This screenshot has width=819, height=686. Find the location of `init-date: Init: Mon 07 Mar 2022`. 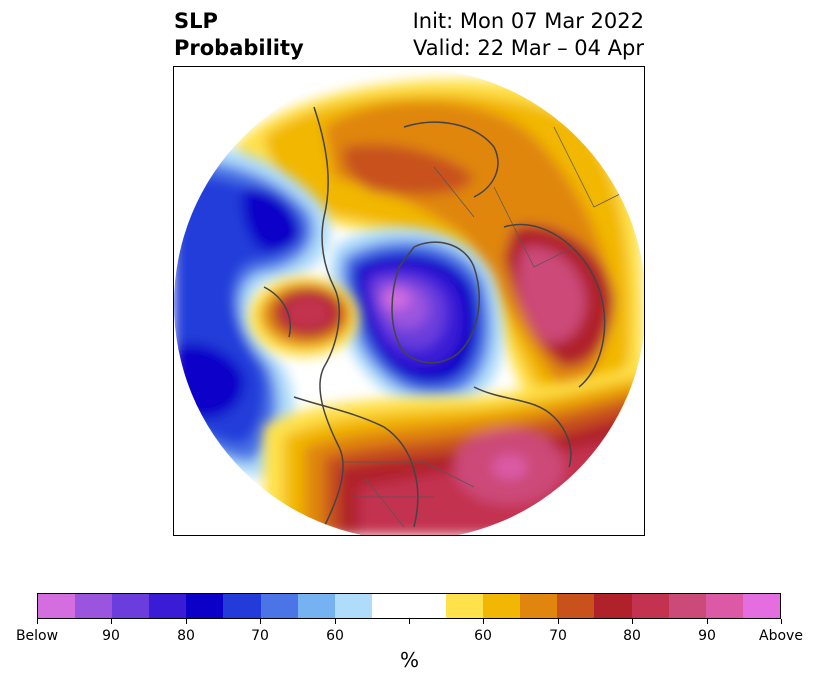

init-date: Init: Mon 07 Mar 2022 is located at coordinates (528, 21).